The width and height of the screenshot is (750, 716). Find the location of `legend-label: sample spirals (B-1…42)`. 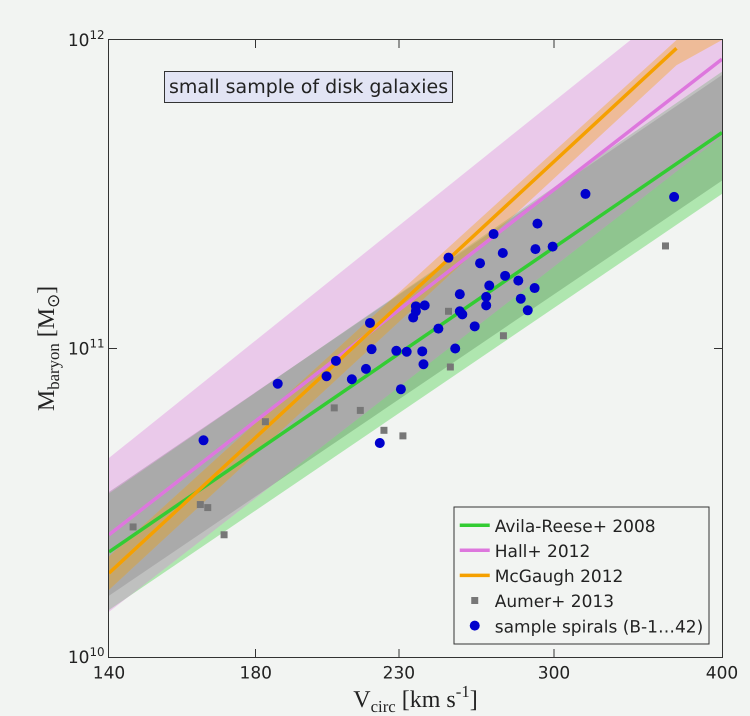

legend-label: sample spirals (B-1…42) is located at coordinates (599, 627).